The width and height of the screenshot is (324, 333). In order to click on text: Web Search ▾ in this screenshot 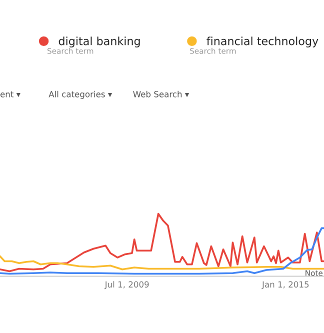, I will do `click(161, 94)`.